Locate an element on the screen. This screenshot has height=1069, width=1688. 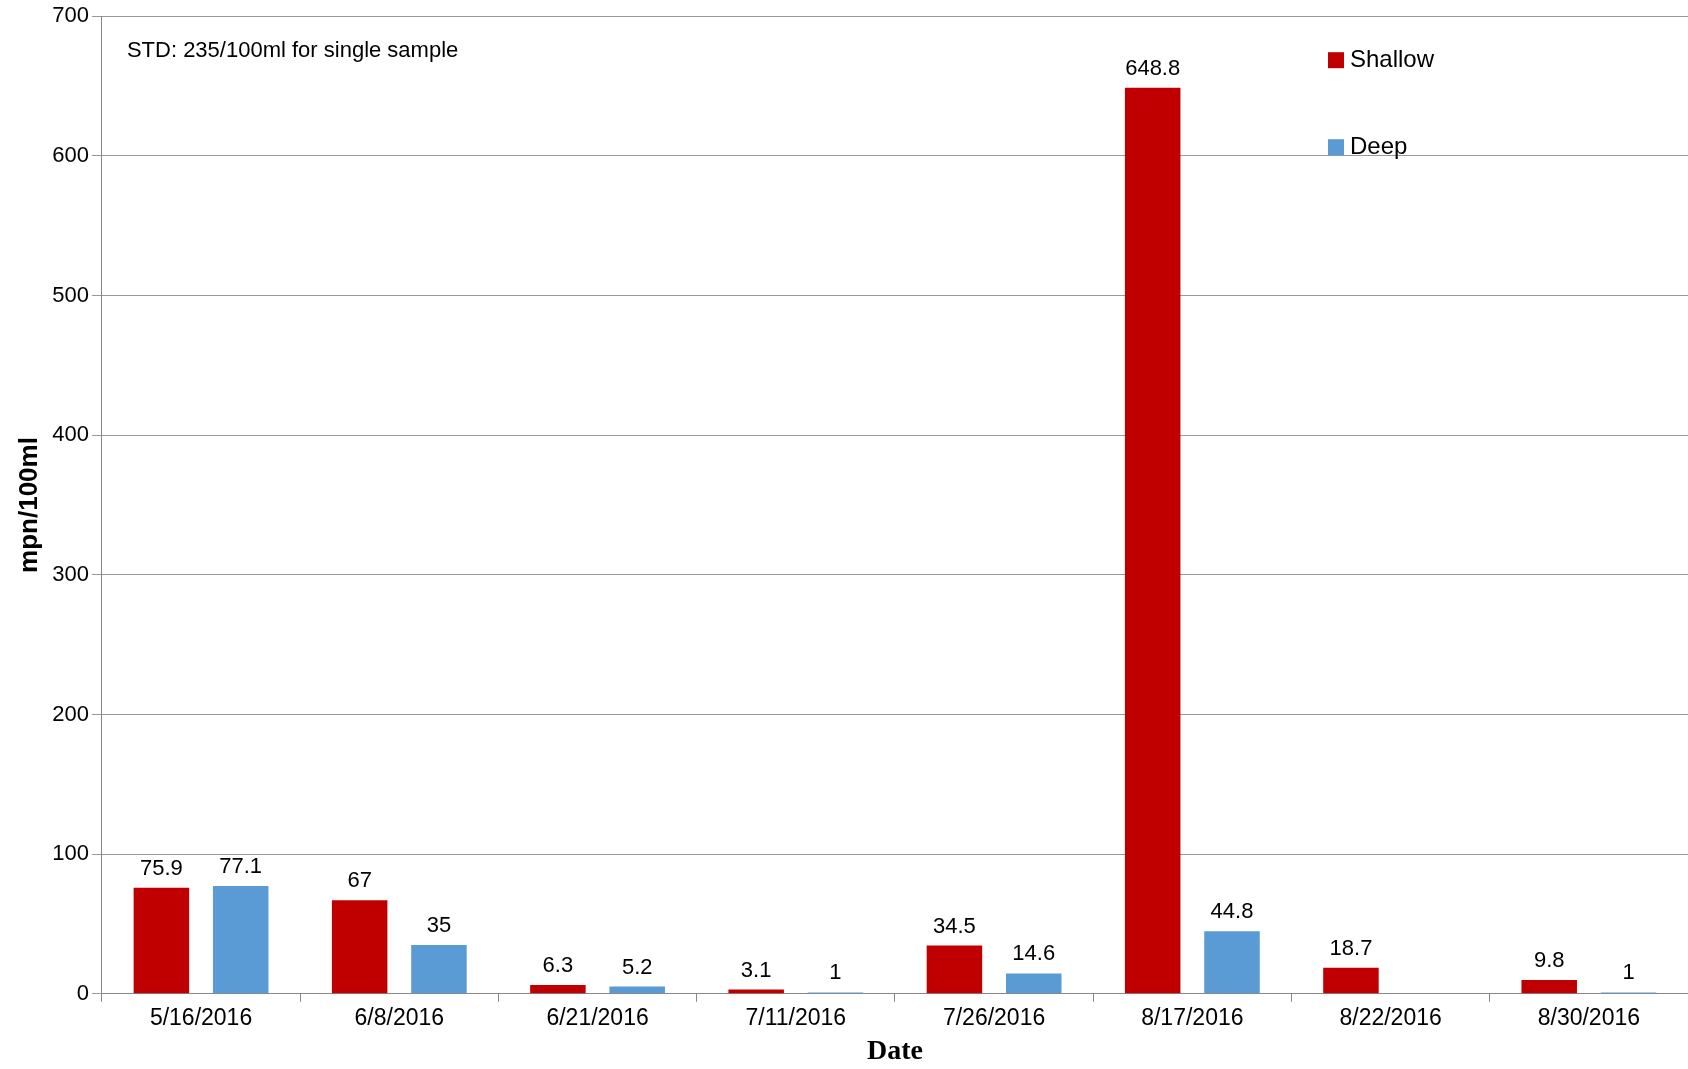
x-tick-label: 8/30/2016 is located at coordinates (1589, 1016).